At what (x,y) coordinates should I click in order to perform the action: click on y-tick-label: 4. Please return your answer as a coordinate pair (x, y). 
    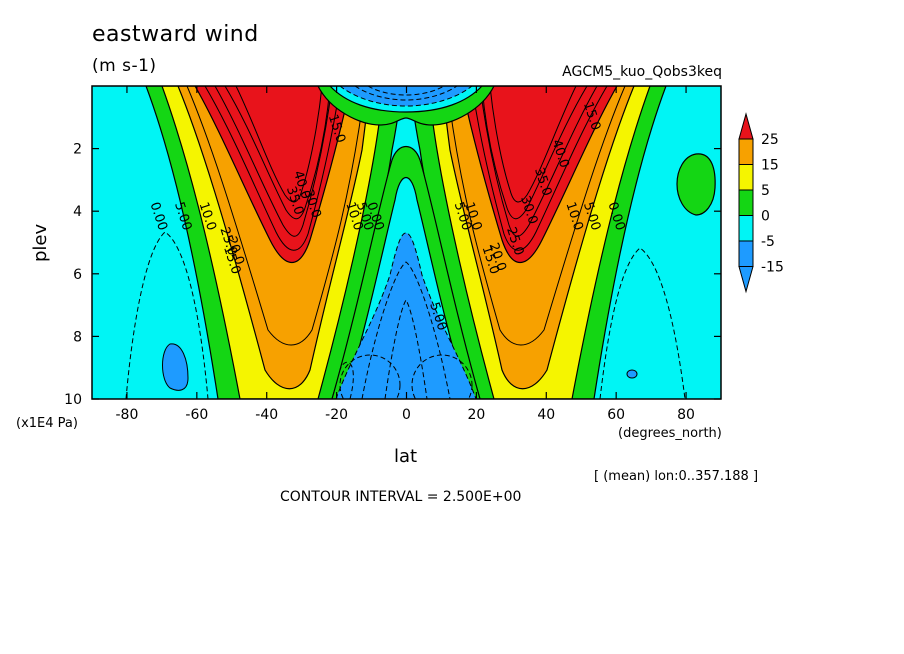
    Looking at the image, I should click on (77, 212).